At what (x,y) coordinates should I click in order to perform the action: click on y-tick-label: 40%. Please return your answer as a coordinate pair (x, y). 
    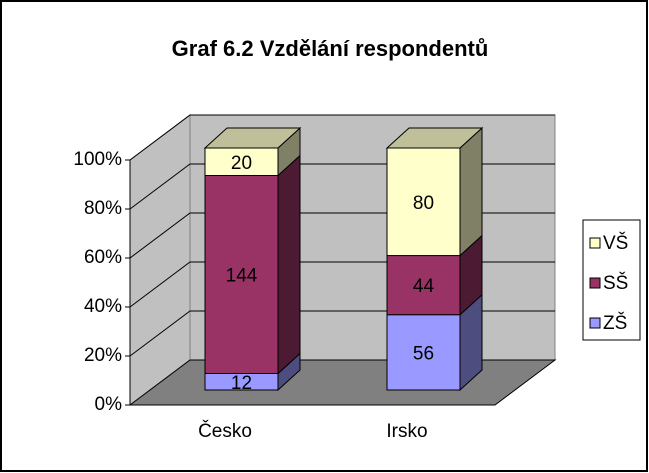
    Looking at the image, I should click on (103, 306).